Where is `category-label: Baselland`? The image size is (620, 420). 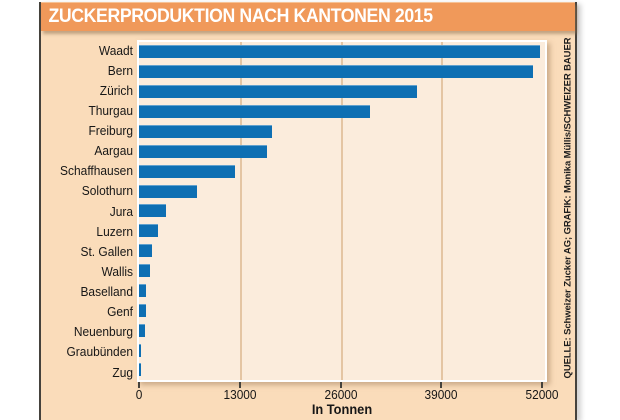 category-label: Baselland is located at coordinates (106, 292).